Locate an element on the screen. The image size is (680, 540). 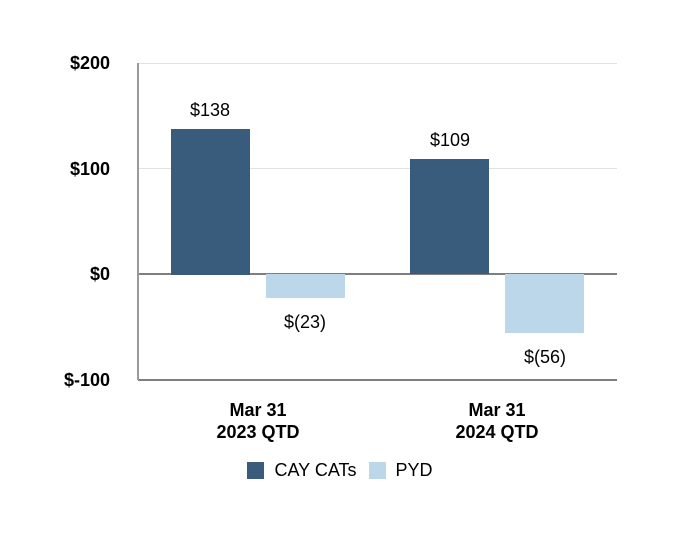
legend-label-cay-cats: CAY CATs is located at coordinates (315, 470).